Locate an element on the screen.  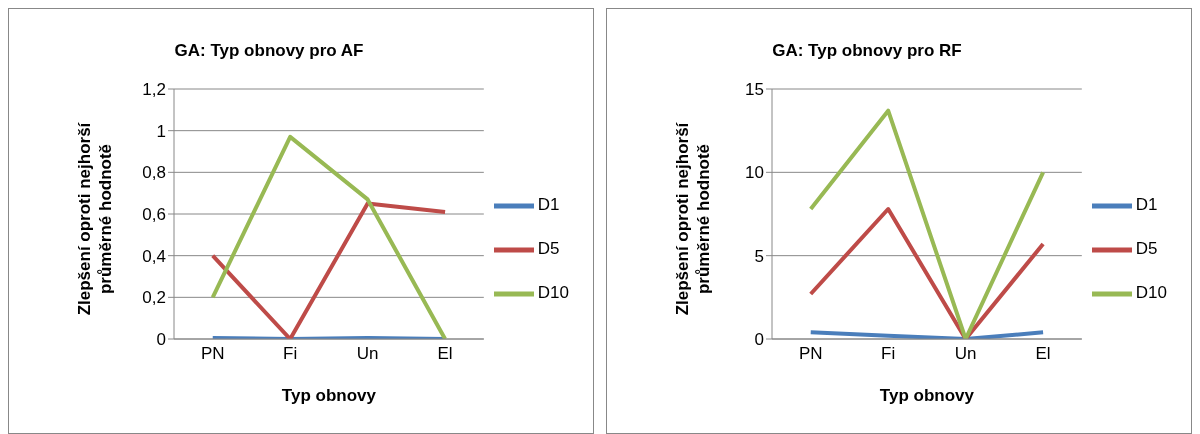
y-tick-label: 0,2 is located at coordinates (154, 298).